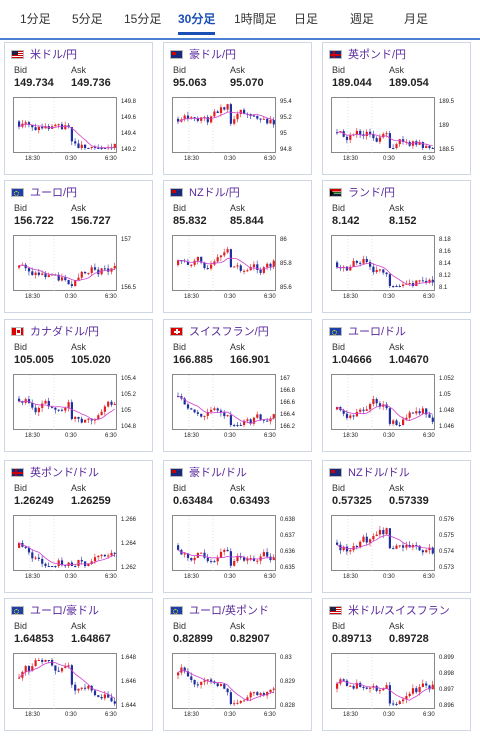  Describe the element at coordinates (396, 690) in the screenshot. I see `price-chart: 0.899 0.898 0.897 0.896 18:30 0:30 6:30` at that location.